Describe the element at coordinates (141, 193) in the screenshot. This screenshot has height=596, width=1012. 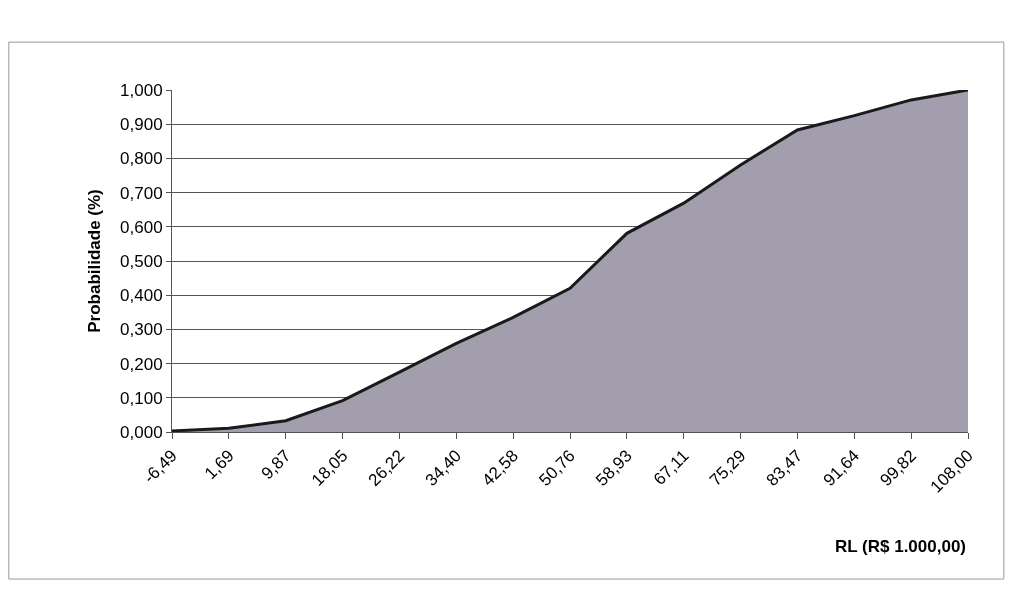
I see `y-tick-label: 0,700` at that location.